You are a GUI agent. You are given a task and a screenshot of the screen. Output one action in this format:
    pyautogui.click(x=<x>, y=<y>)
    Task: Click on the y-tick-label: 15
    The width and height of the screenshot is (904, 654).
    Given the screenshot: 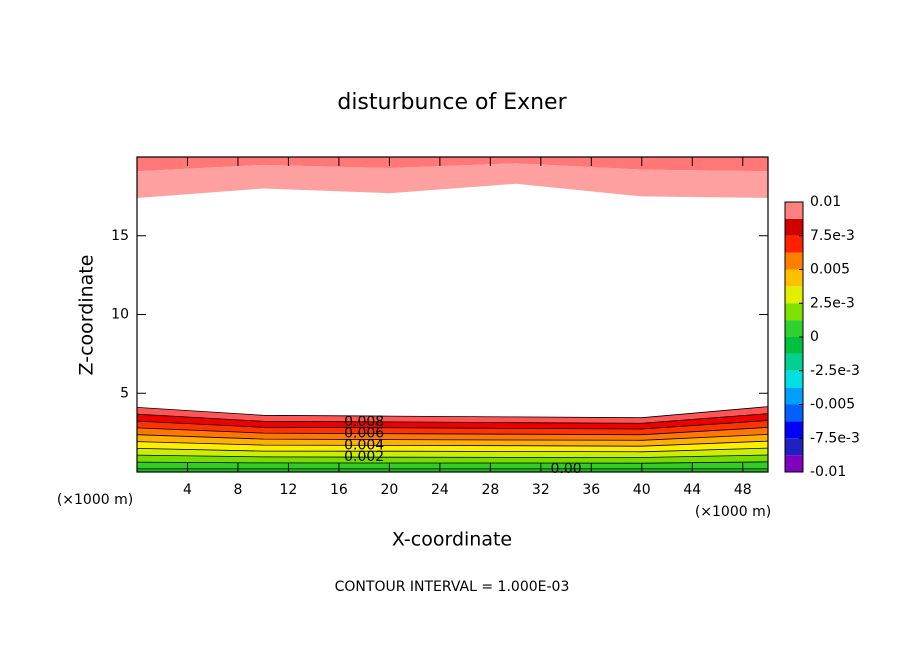 What is the action you would take?
    pyautogui.click(x=120, y=236)
    